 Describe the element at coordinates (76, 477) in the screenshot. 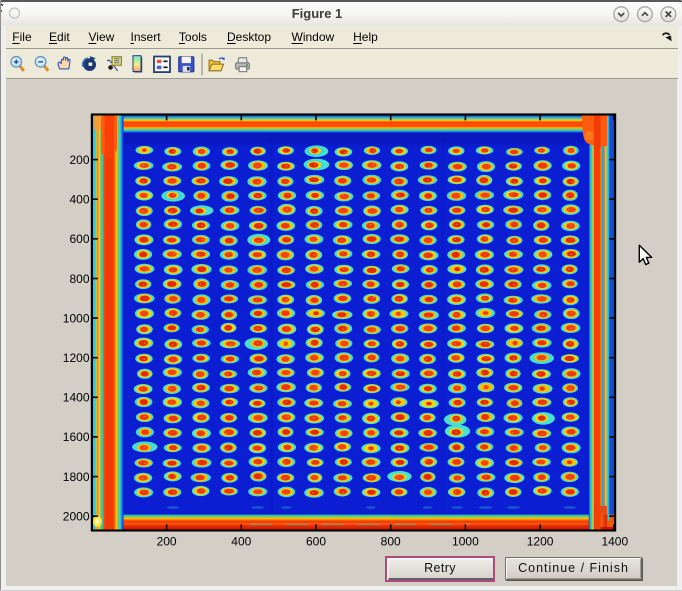

I see `svg-text: 1800` at that location.